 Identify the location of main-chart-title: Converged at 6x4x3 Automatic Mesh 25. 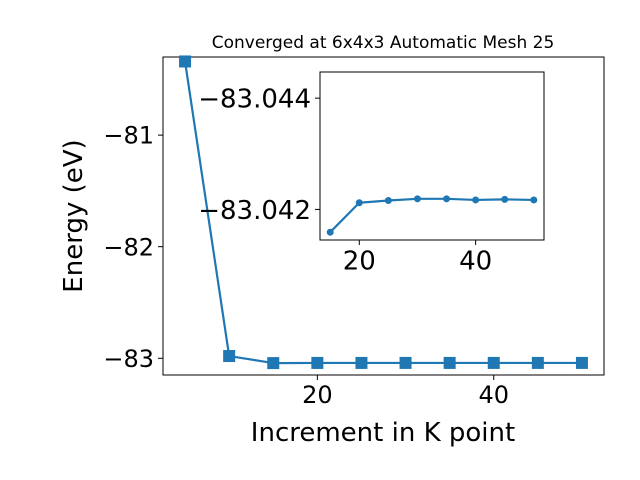
(383, 43).